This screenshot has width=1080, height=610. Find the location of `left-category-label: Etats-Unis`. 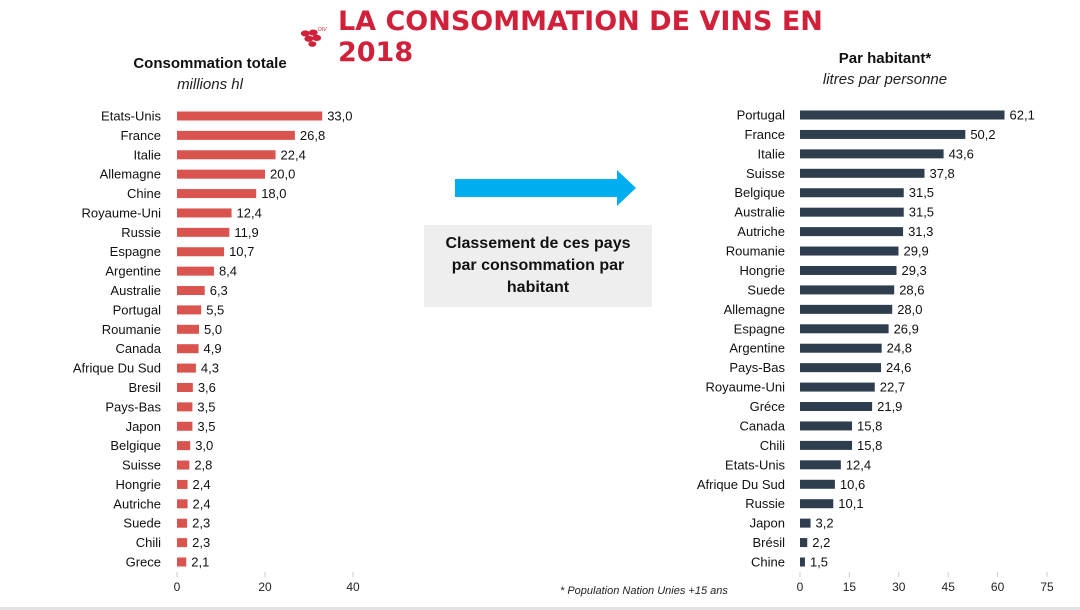

left-category-label: Etats-Unis is located at coordinates (131, 116).